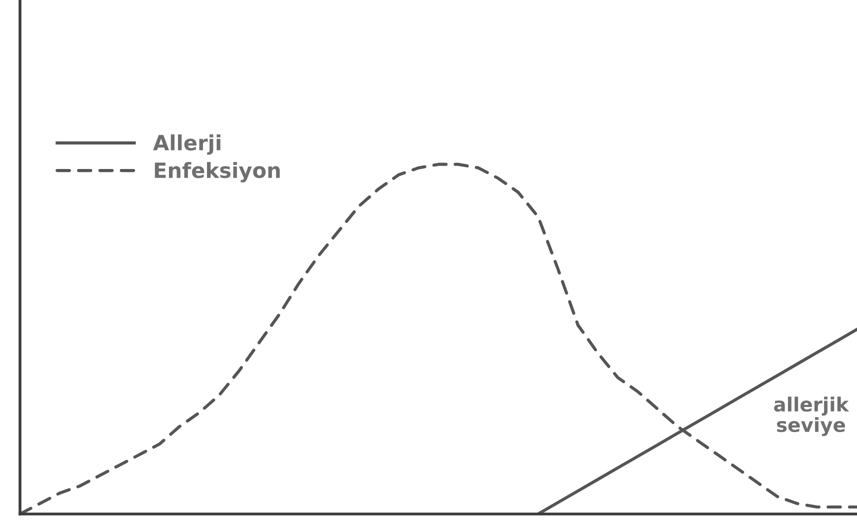 This screenshot has height=531, width=857. What do you see at coordinates (812, 416) in the screenshot?
I see `annotation: allerjik seviye` at bounding box center [812, 416].